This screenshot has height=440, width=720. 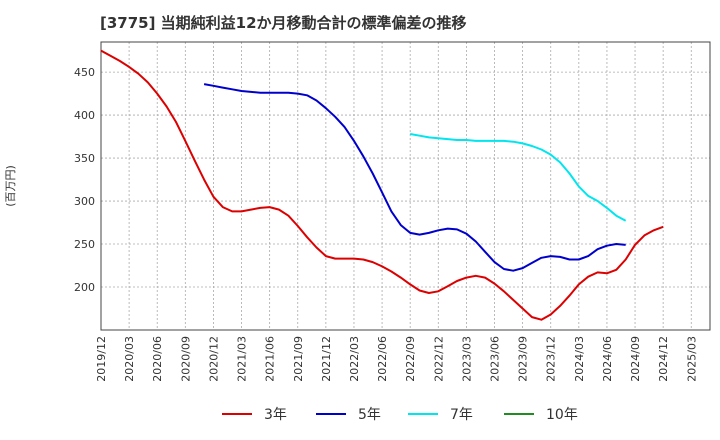 I want to click on x-tick-label: 2023/09, so click(x=523, y=359).